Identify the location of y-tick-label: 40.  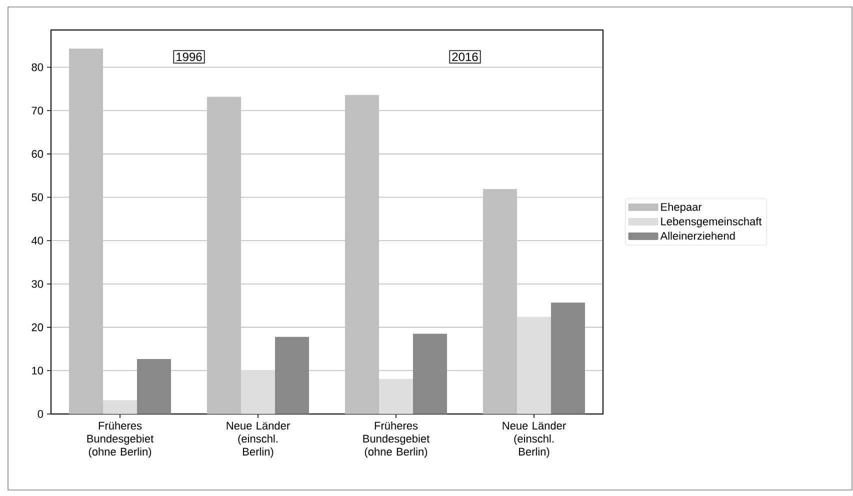
(38, 240).